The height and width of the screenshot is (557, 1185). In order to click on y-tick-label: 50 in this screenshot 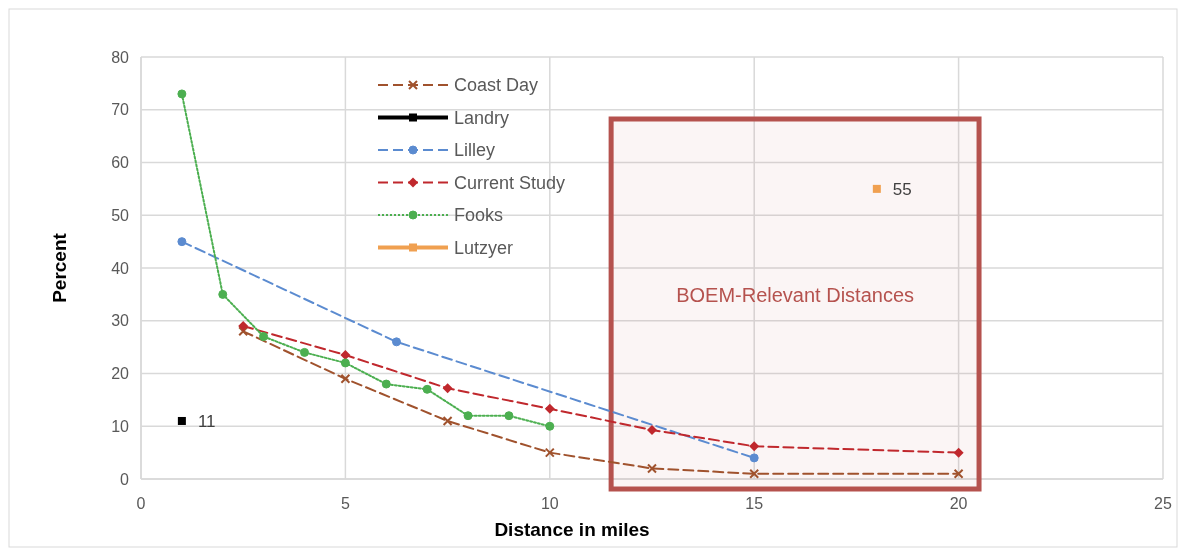, I will do `click(120, 215)`.